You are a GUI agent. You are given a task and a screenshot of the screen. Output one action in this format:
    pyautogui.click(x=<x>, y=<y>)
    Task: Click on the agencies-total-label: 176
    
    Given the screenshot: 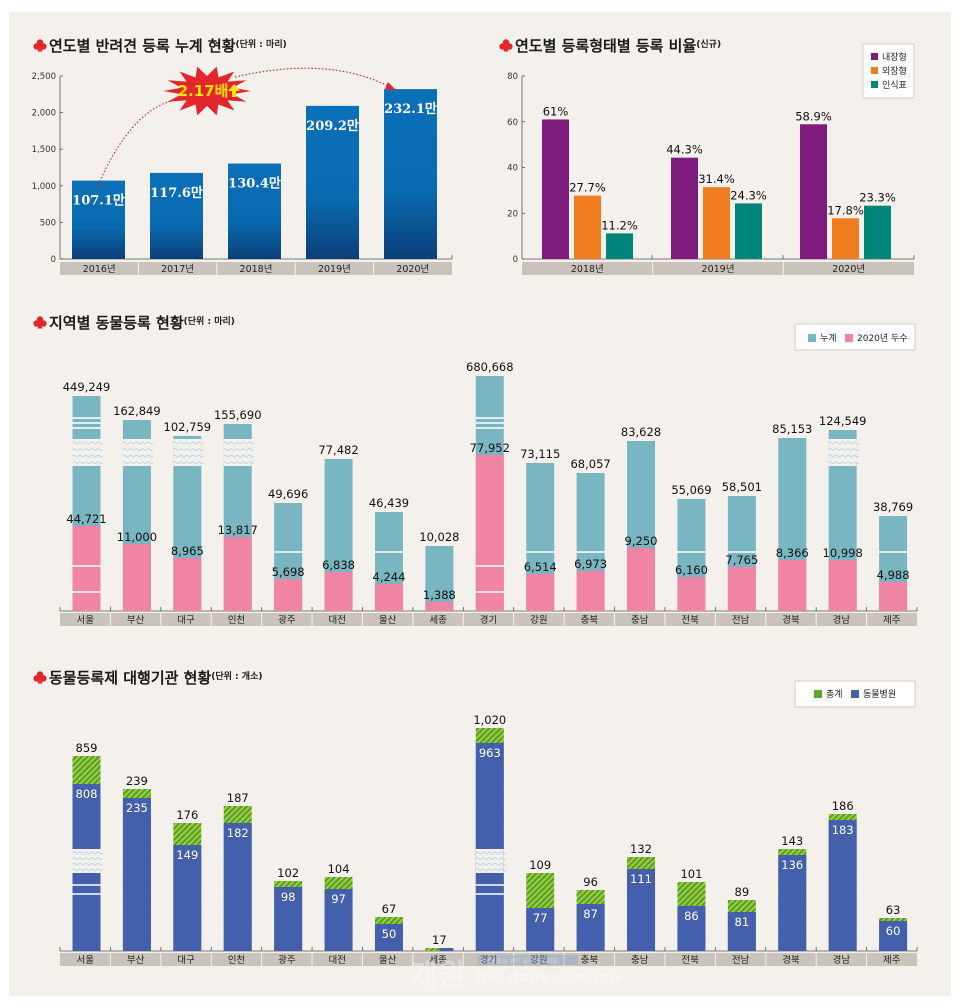 What is the action you would take?
    pyautogui.click(x=187, y=815)
    